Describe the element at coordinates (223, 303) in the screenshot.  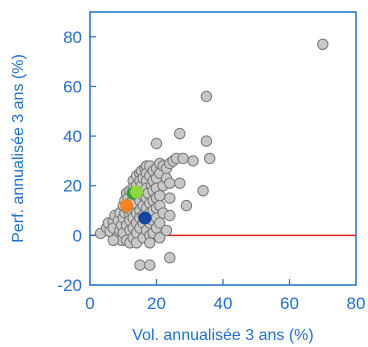
I see `x-tick-label: 40` at that location.